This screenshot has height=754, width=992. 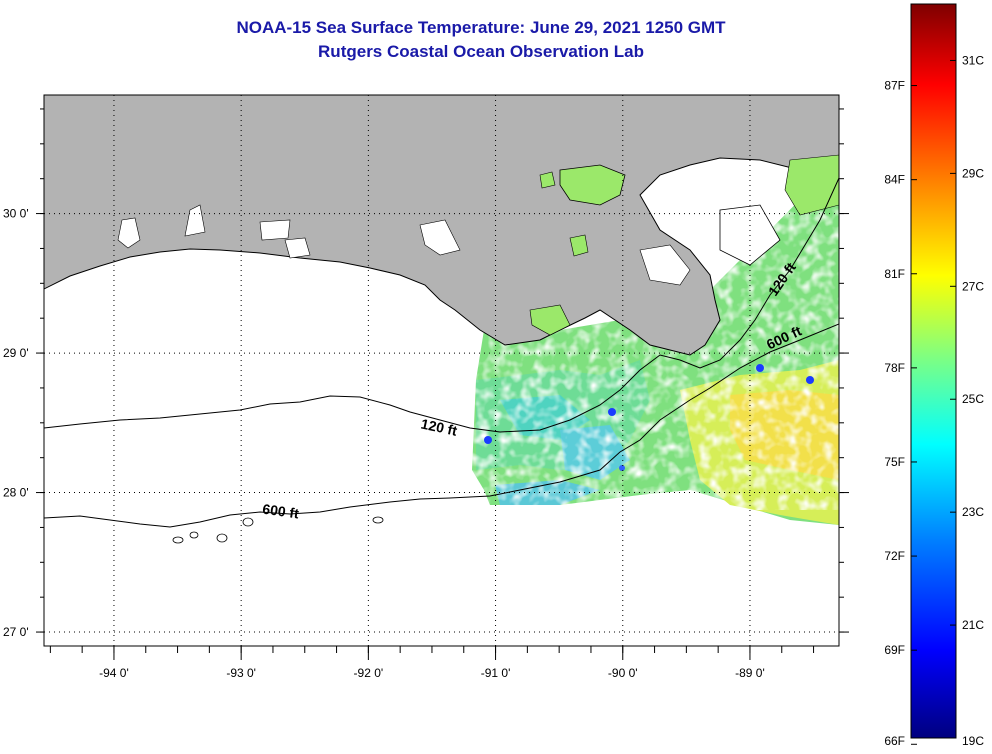 I want to click on lon-tick-label: -94 0', so click(x=114, y=673).